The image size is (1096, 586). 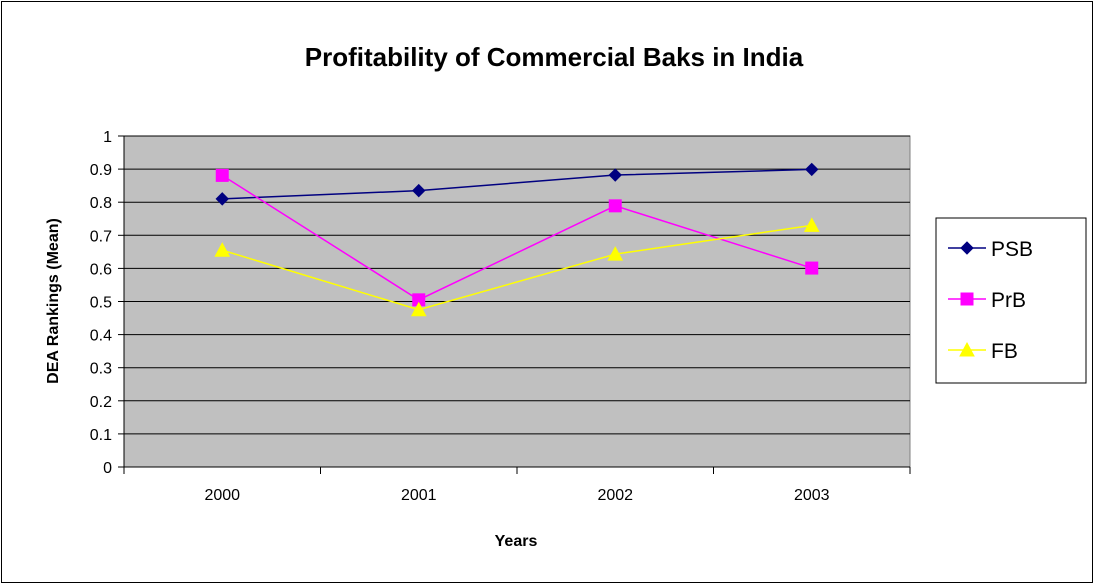 I want to click on legend-label-prb: PrB, so click(x=1008, y=300).